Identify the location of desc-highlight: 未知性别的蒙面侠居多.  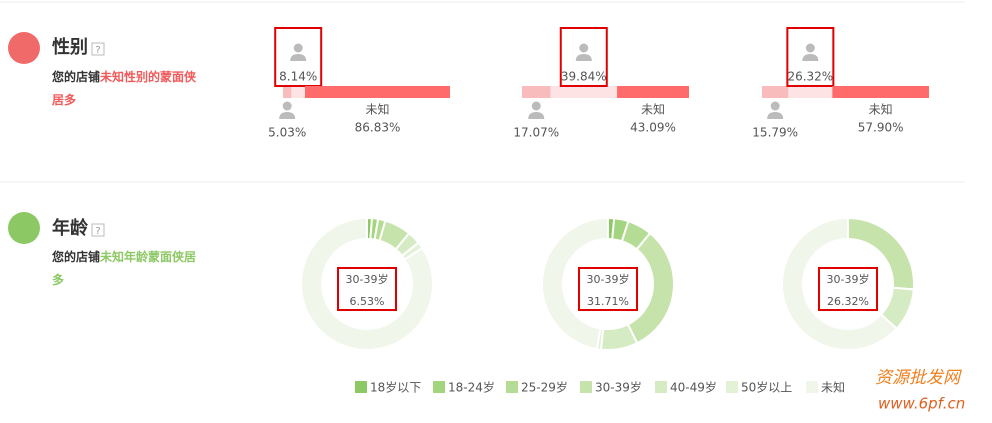
(124, 88).